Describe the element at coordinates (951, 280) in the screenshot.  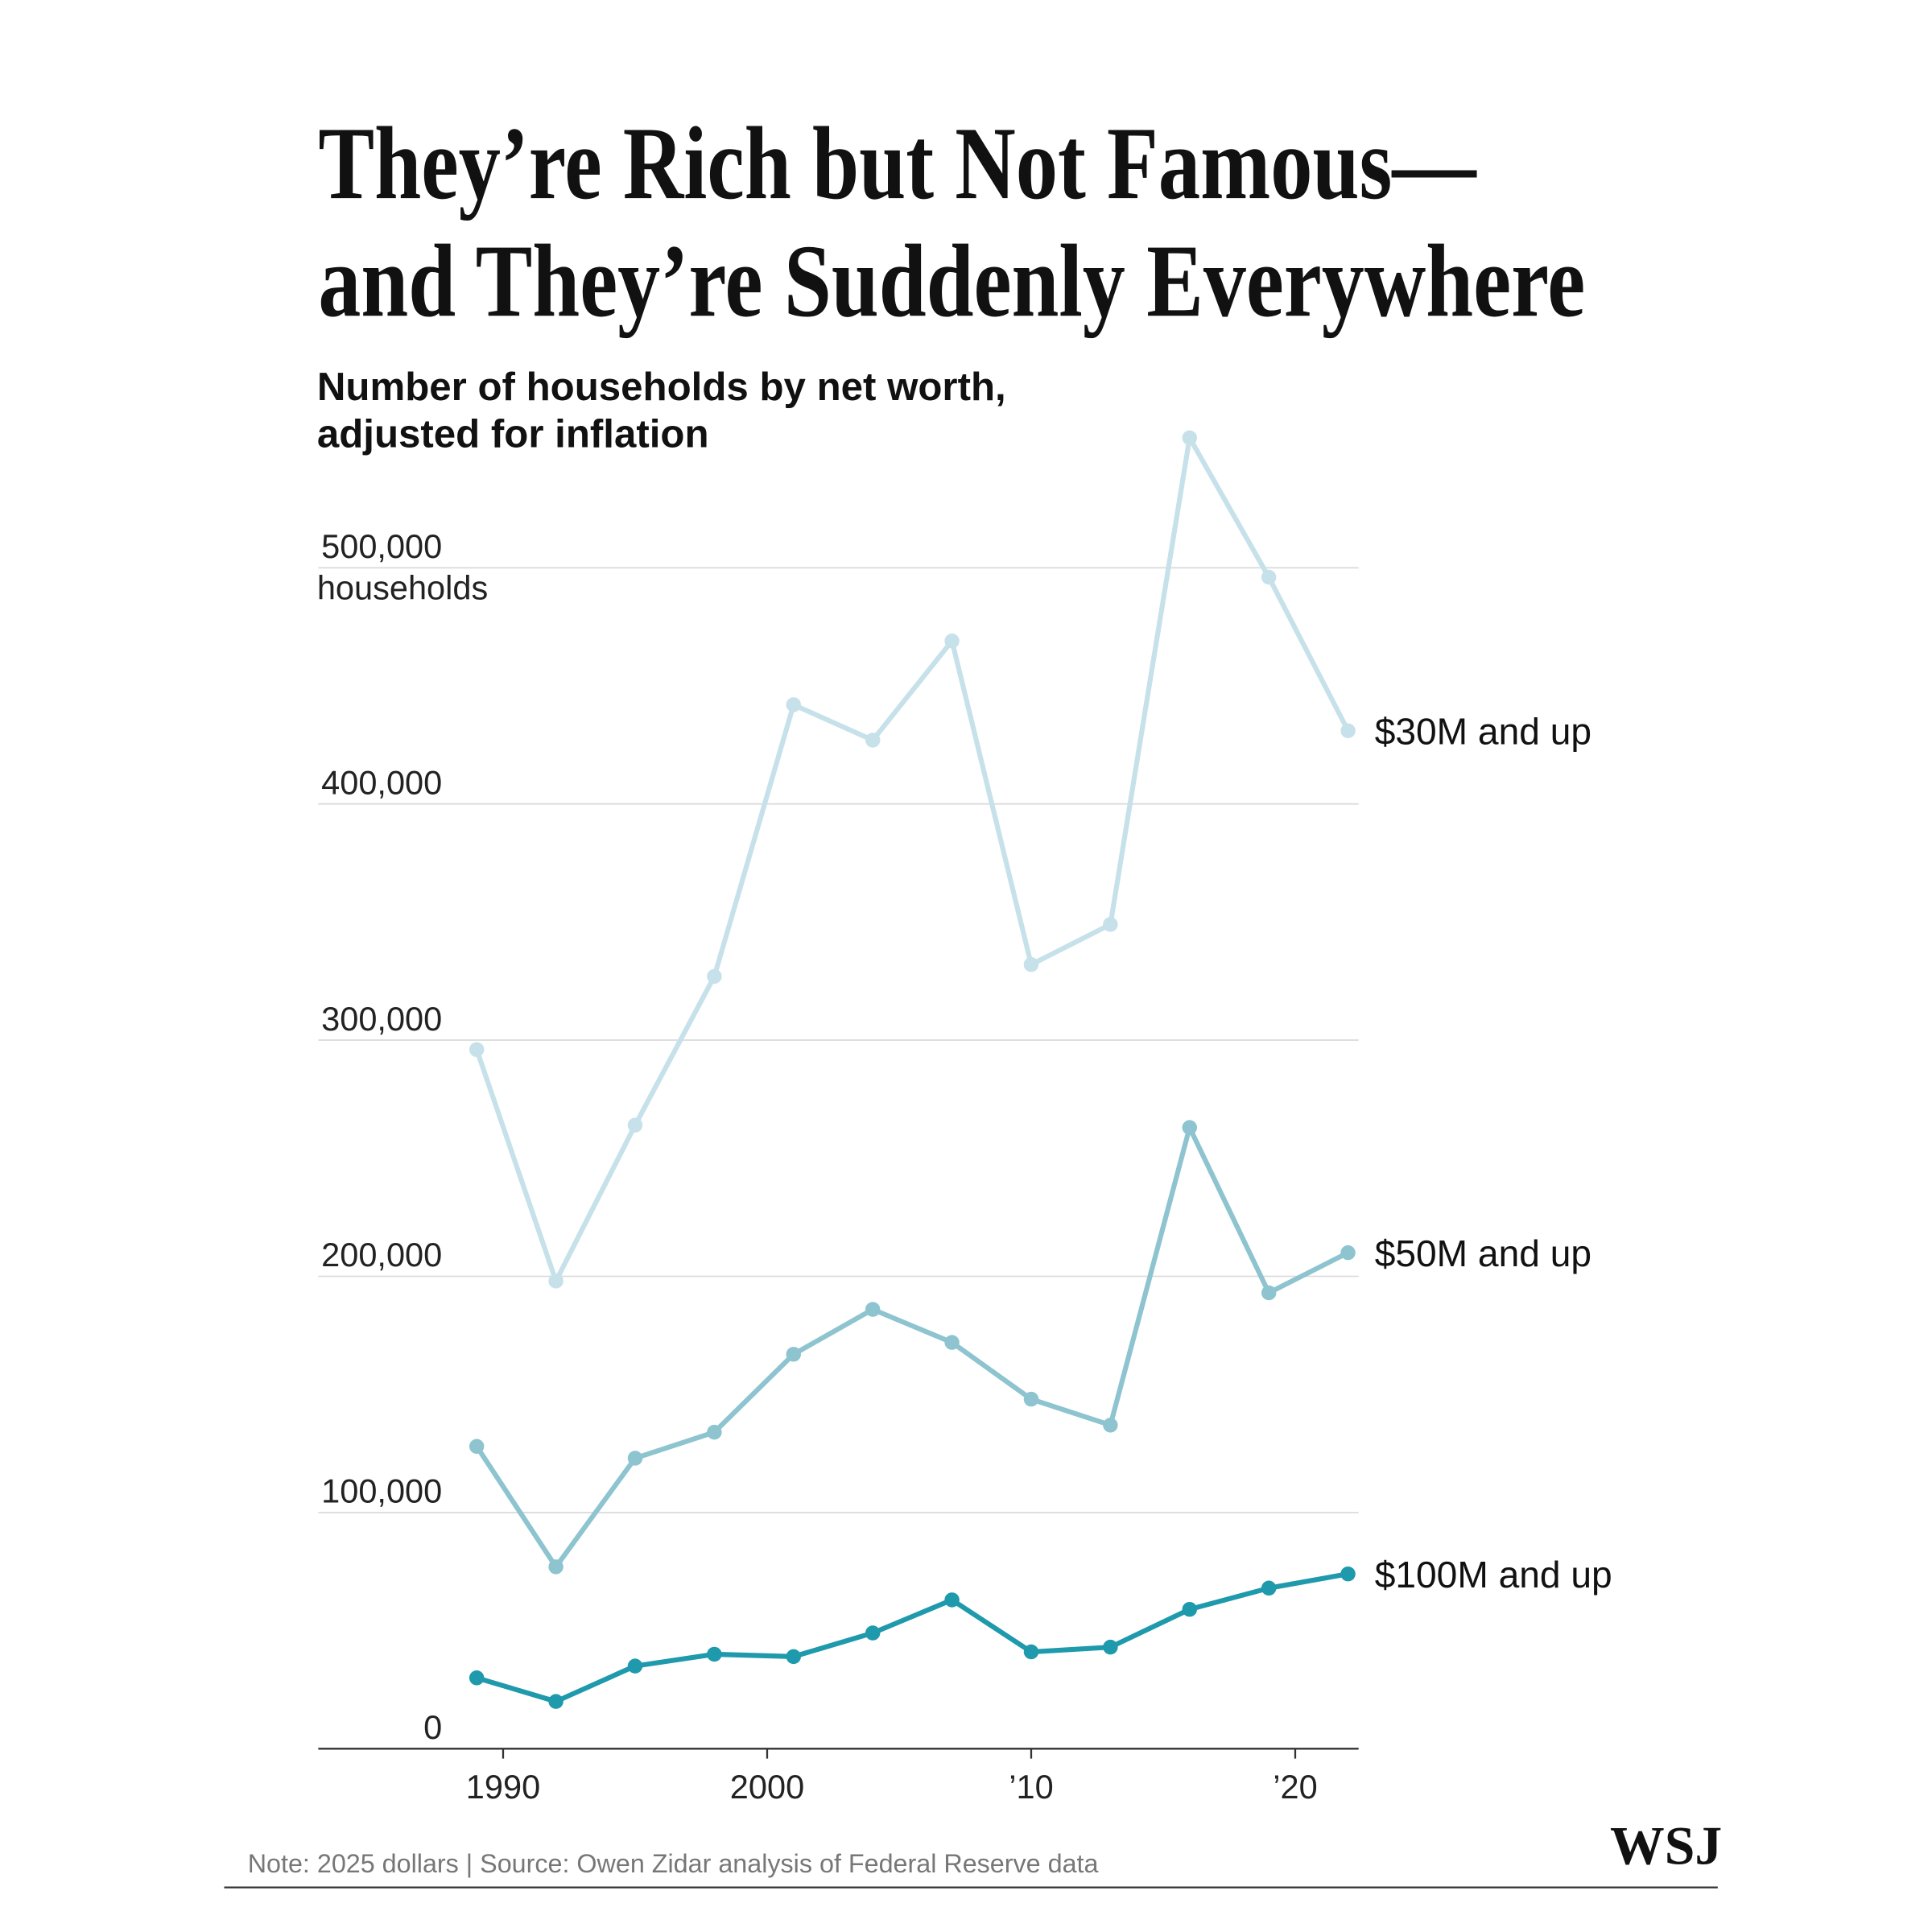
I see `chart-title: and They’re Suddenly Everywhere` at that location.